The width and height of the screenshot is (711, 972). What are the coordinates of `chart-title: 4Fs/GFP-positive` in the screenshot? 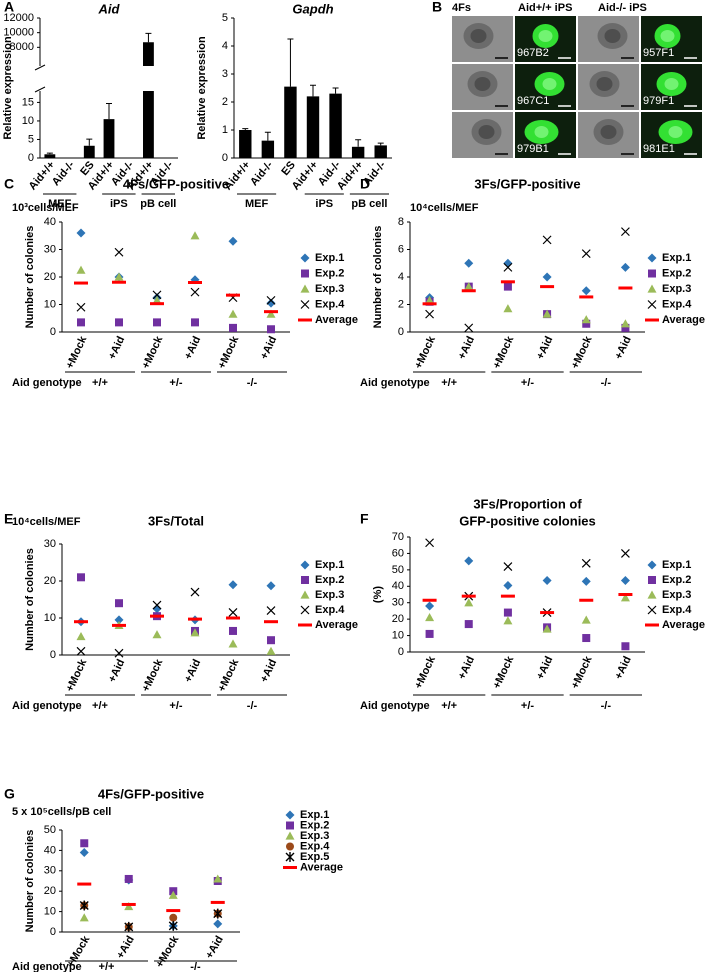 It's located at (176, 183).